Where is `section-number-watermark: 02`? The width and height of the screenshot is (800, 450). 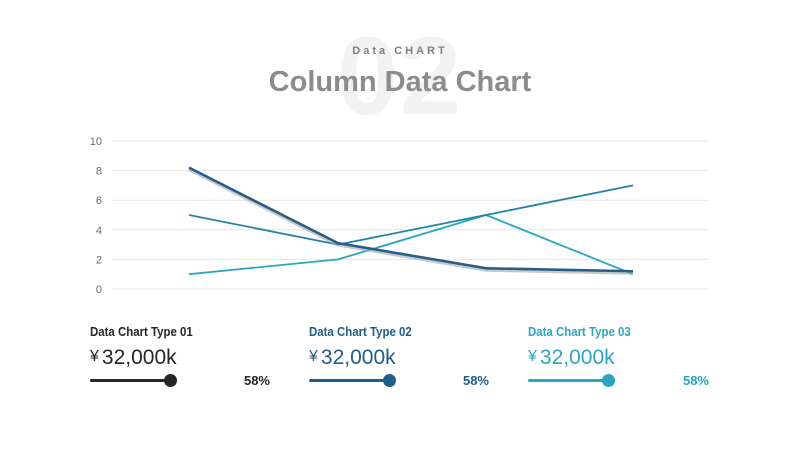 section-number-watermark: 02 is located at coordinates (400, 76).